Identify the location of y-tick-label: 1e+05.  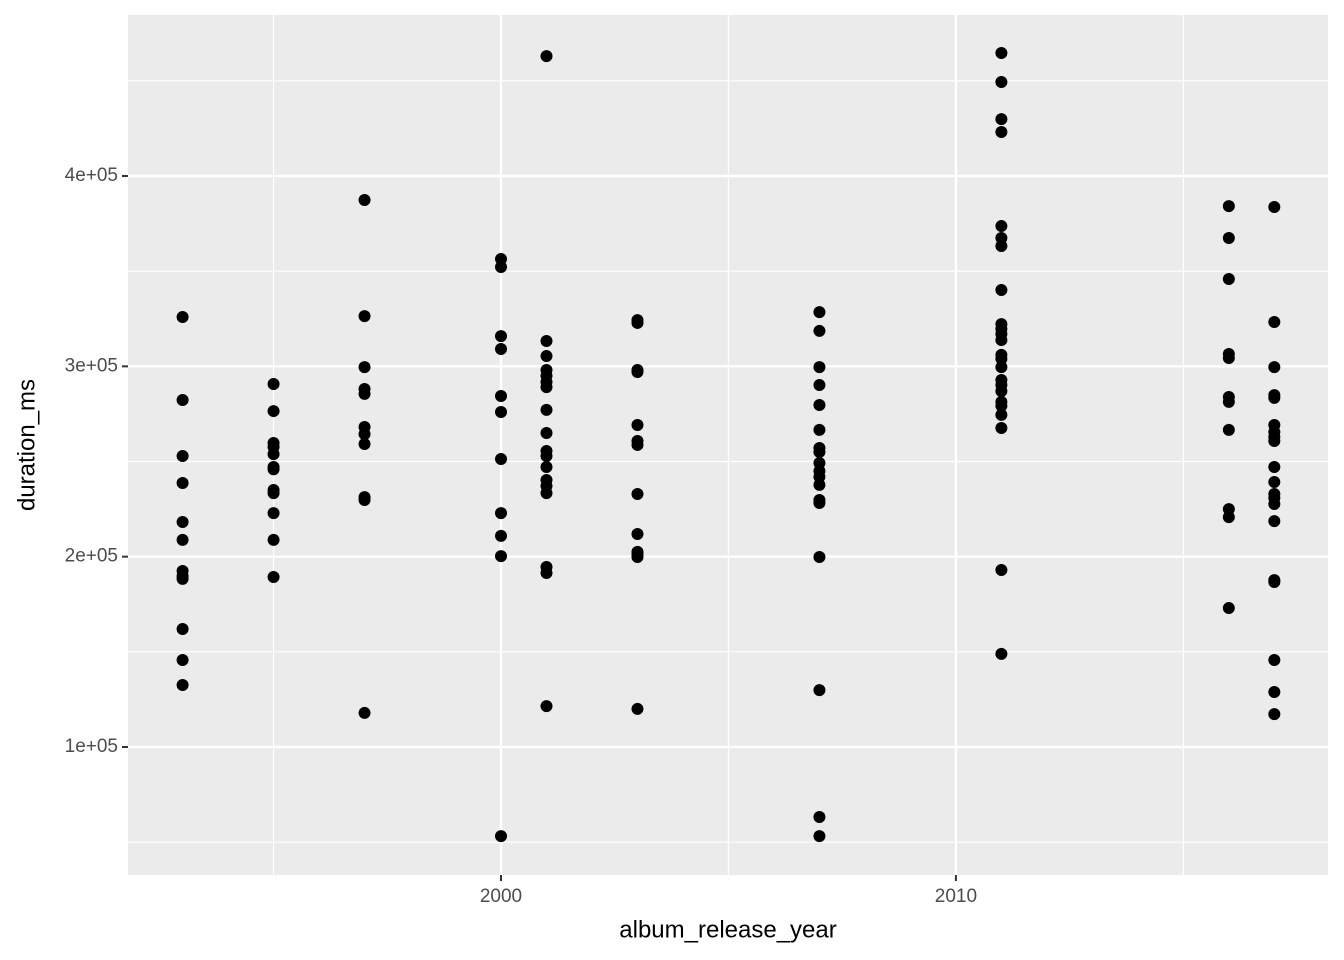
(91, 746).